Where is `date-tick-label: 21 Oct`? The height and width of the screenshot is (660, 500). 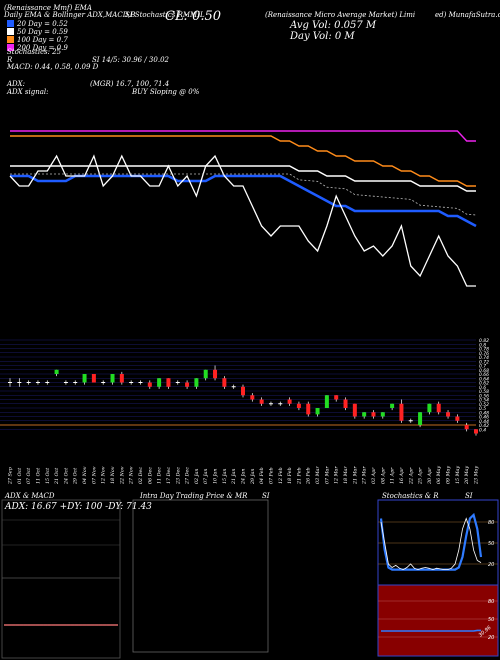
date-tick-label: 21 Oct is located at coordinates (57, 476).